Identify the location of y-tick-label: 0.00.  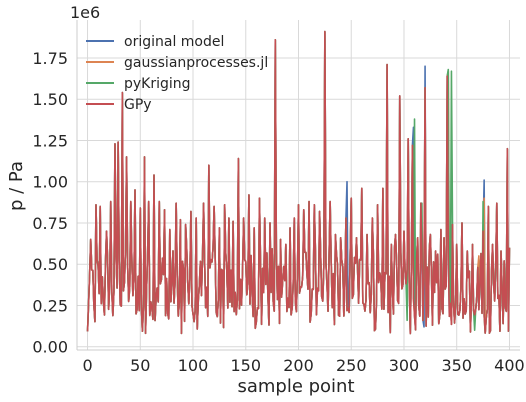
(50, 347).